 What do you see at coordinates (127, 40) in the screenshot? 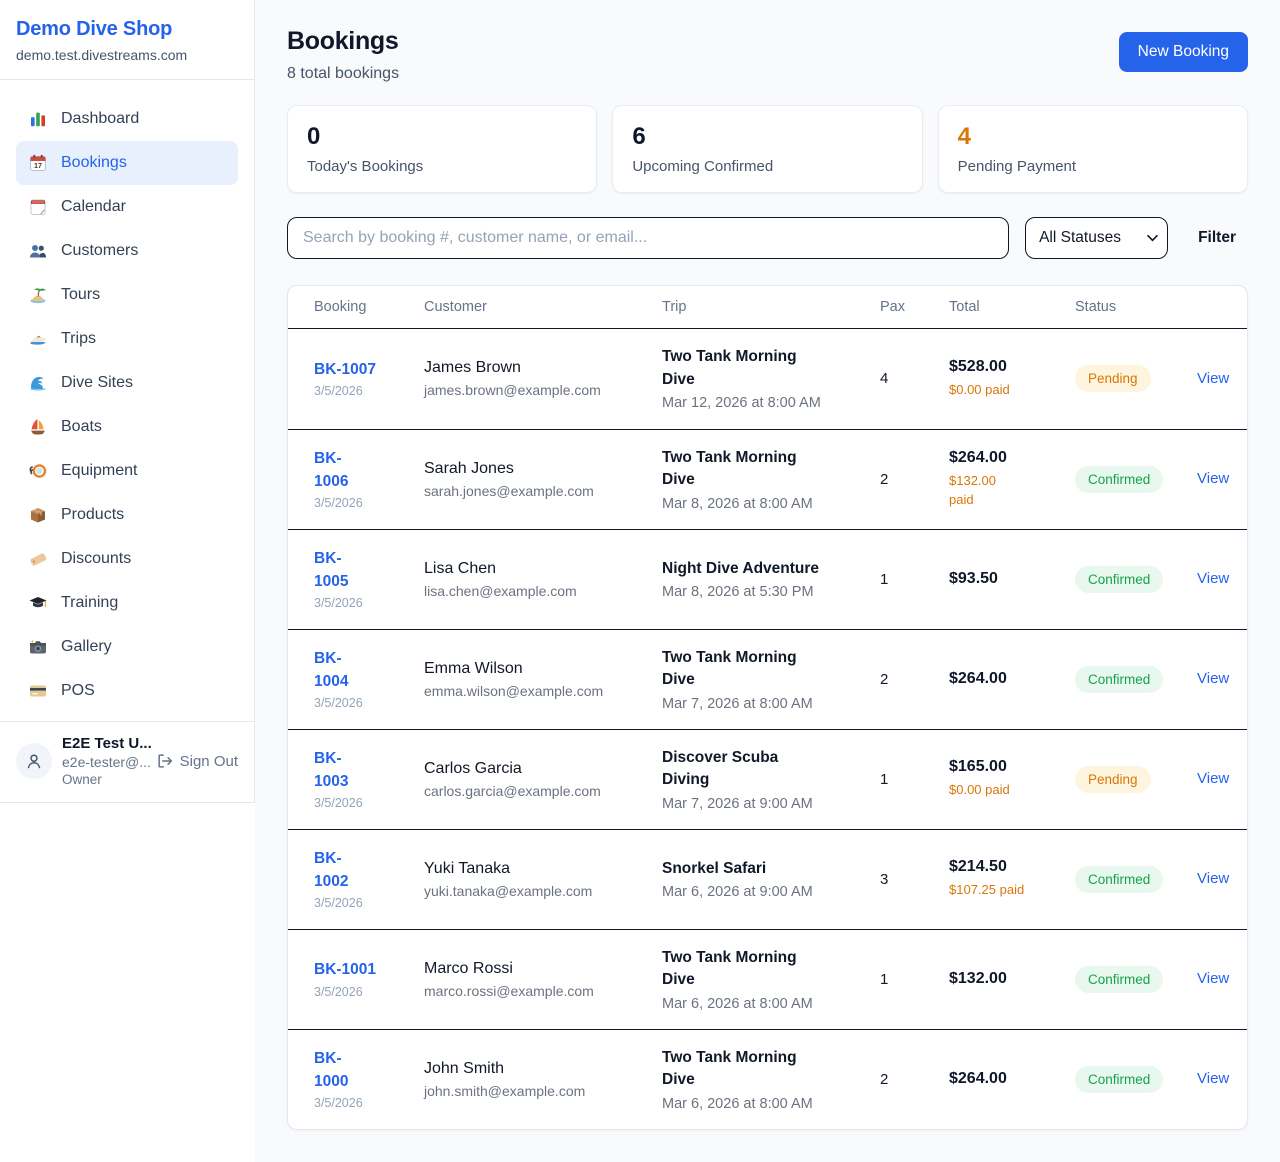
I see `sidebar-header: Demo Dive Shop demo.test.divestreams.com` at bounding box center [127, 40].